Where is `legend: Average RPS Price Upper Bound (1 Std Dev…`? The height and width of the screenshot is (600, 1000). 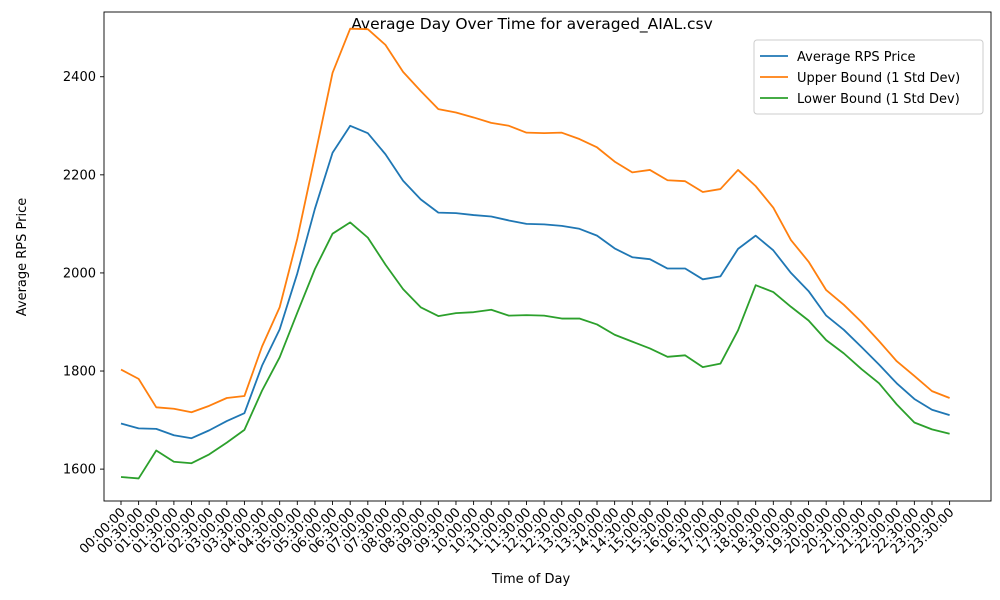 legend: Average RPS Price Upper Bound (1 Std Dev… is located at coordinates (868, 77).